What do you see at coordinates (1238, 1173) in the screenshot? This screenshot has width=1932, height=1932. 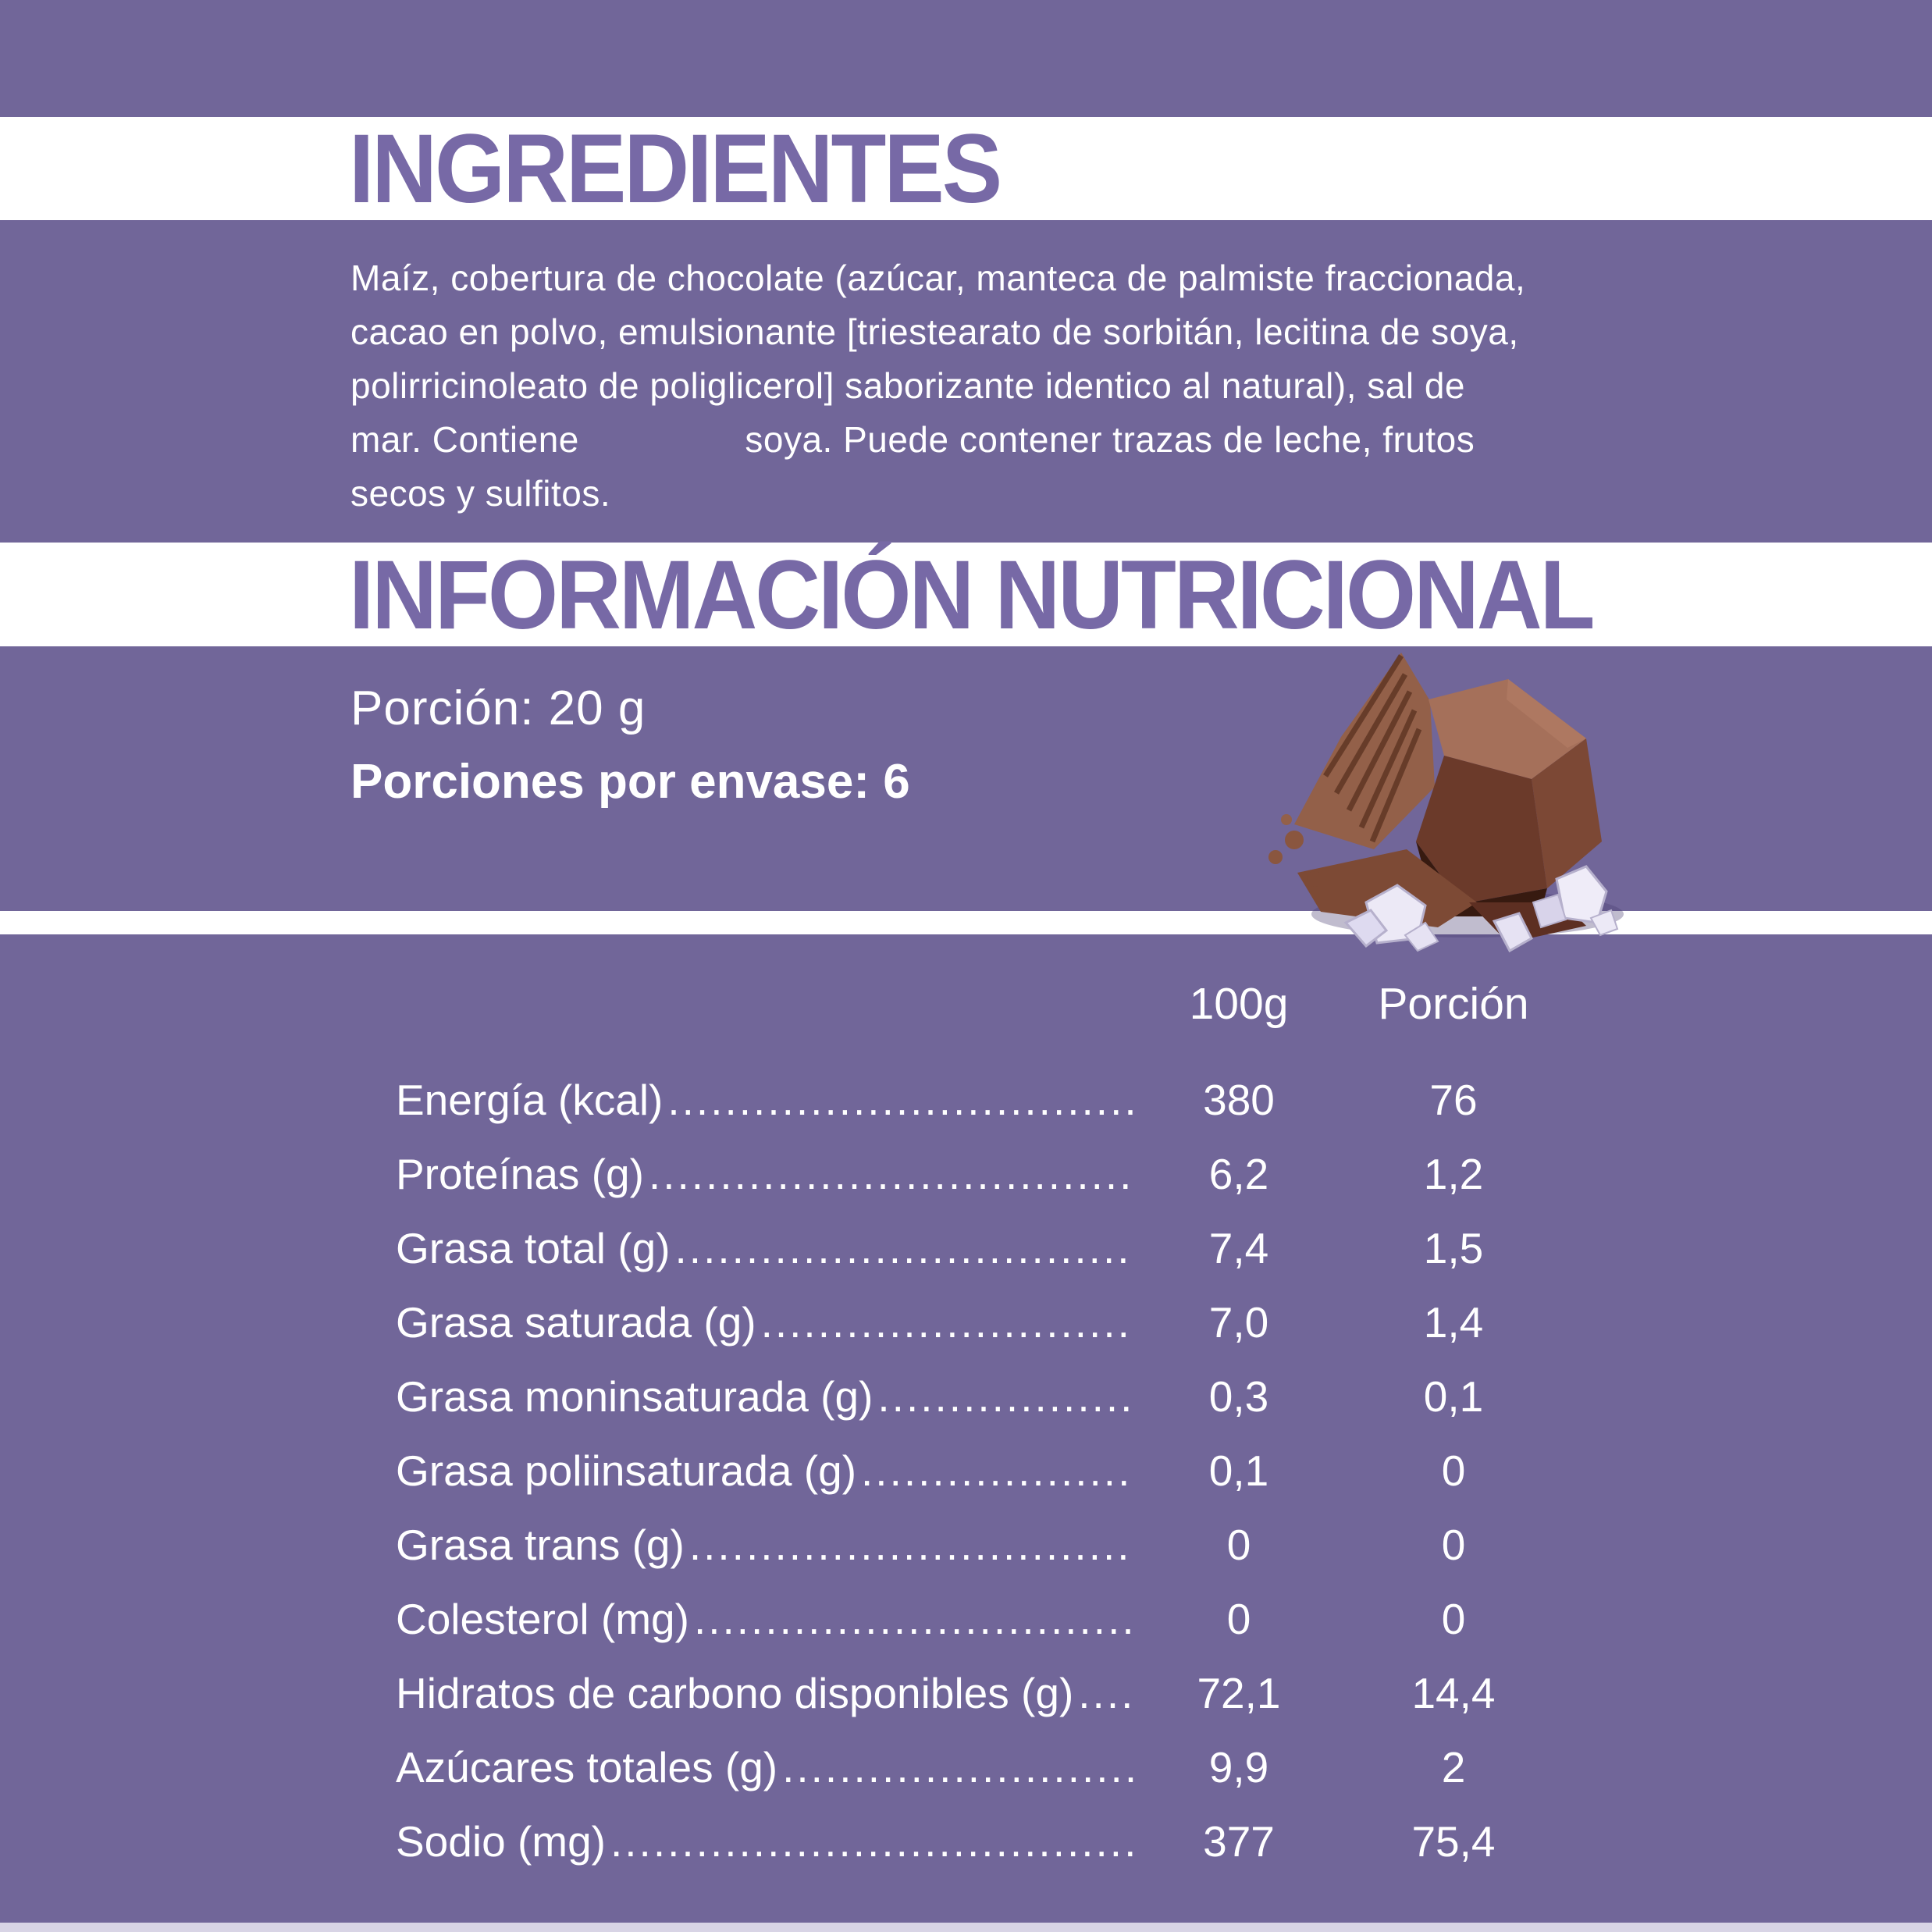 I see `row-value-100g: 6,2` at bounding box center [1238, 1173].